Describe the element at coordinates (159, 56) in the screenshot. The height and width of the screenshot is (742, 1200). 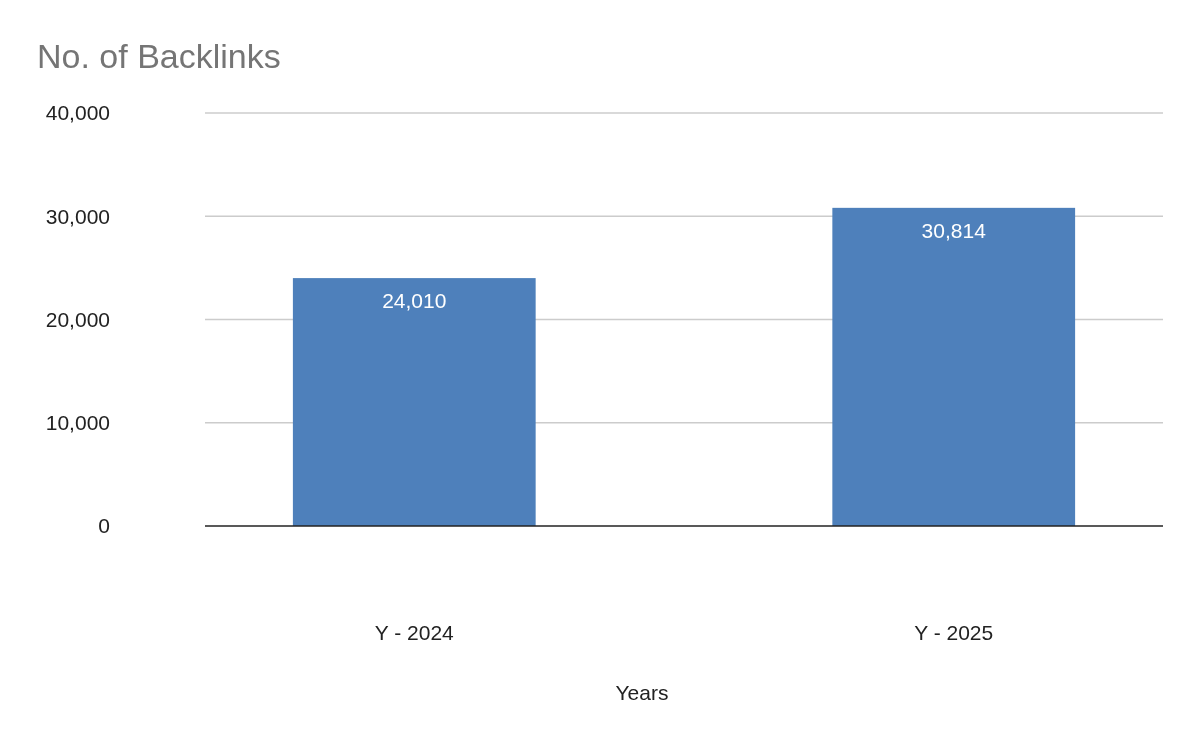
I see `chart-title: No. of Backlinks` at that location.